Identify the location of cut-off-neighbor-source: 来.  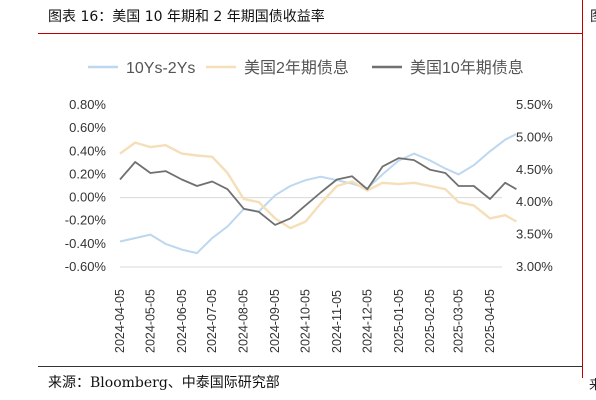
(592, 385).